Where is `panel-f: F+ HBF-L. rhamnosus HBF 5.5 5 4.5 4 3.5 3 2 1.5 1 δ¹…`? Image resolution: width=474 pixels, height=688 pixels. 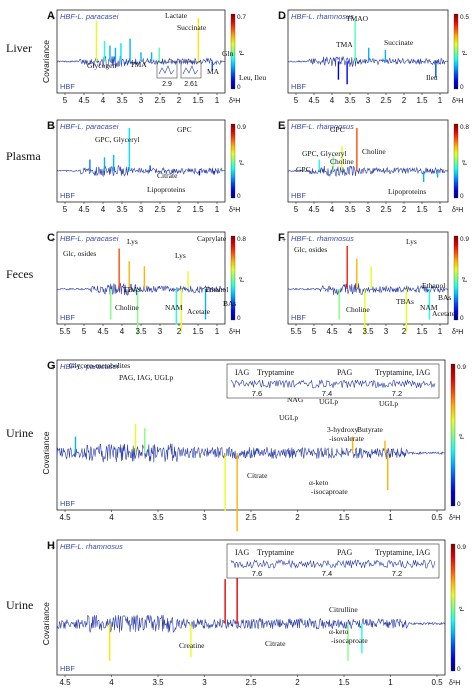 panel-f: F+ HBF-L. rhamnosus HBF 5.5 5 4.5 4 3.5 3 2 1.5 1 δ¹… is located at coordinates (373, 283).